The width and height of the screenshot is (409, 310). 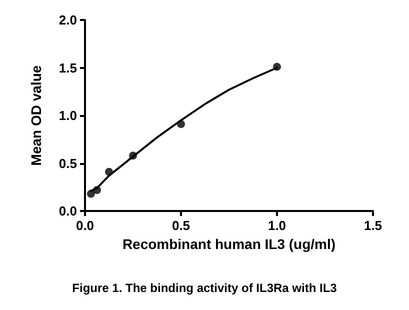 I want to click on y-tick-label: 1.0, so click(x=67, y=115).